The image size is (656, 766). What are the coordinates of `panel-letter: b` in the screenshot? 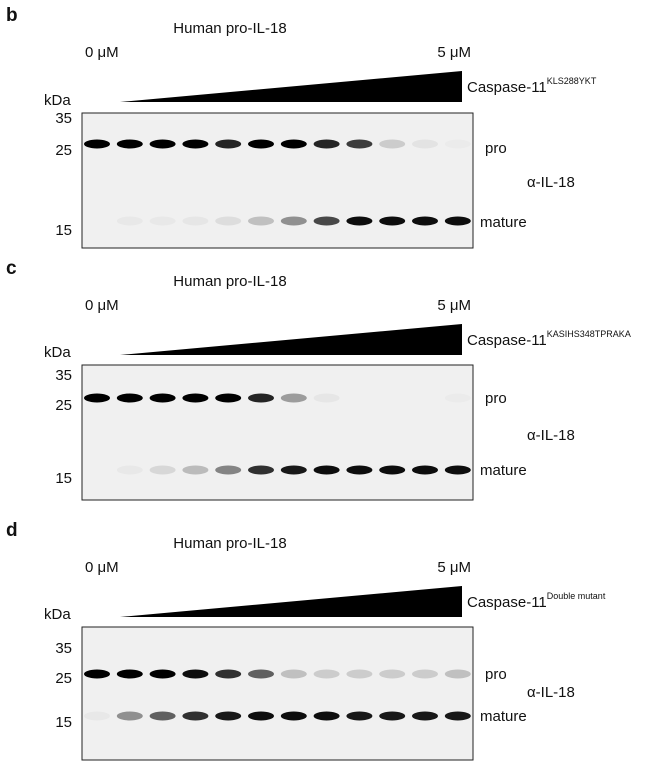 It's located at (12, 15).